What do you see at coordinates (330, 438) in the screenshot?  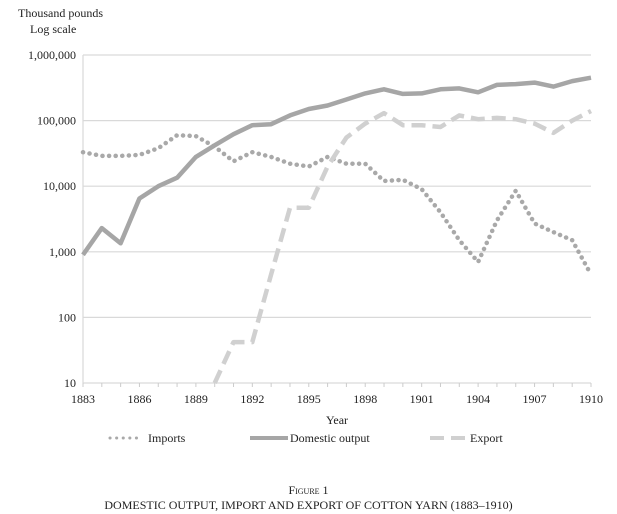 I see `legend-label: Domestic output` at bounding box center [330, 438].